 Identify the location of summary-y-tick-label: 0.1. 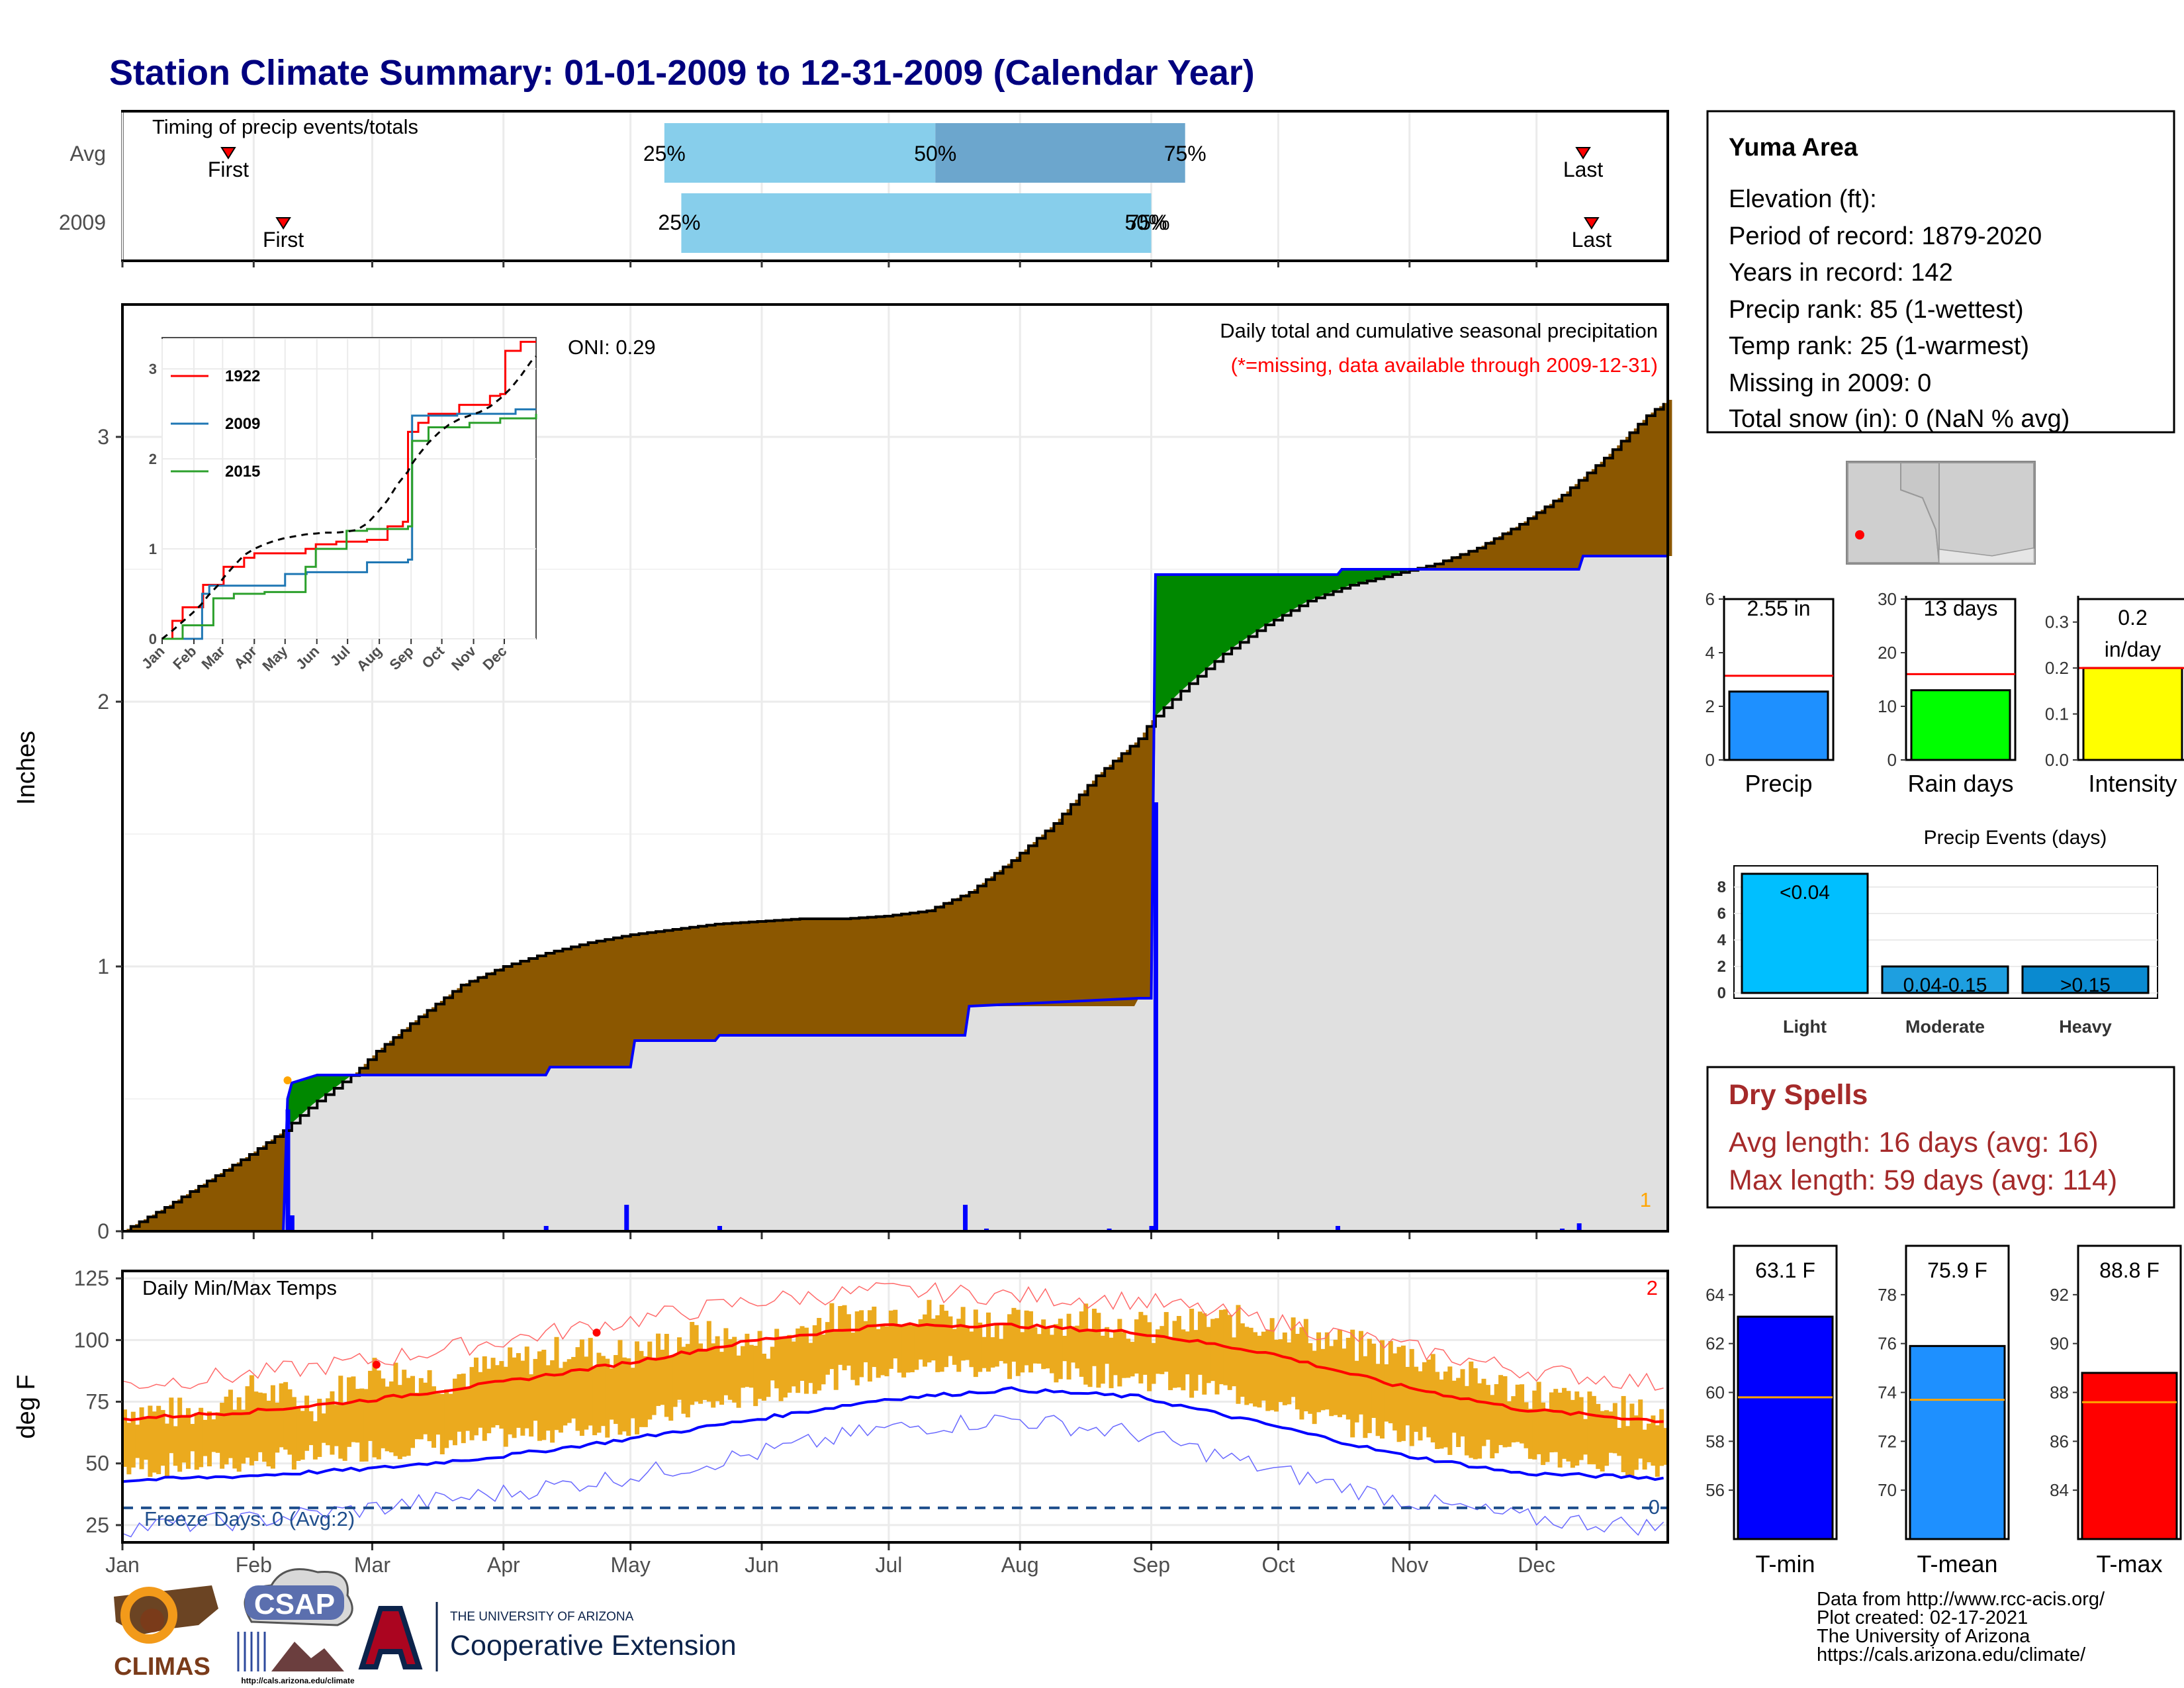
(2057, 714).